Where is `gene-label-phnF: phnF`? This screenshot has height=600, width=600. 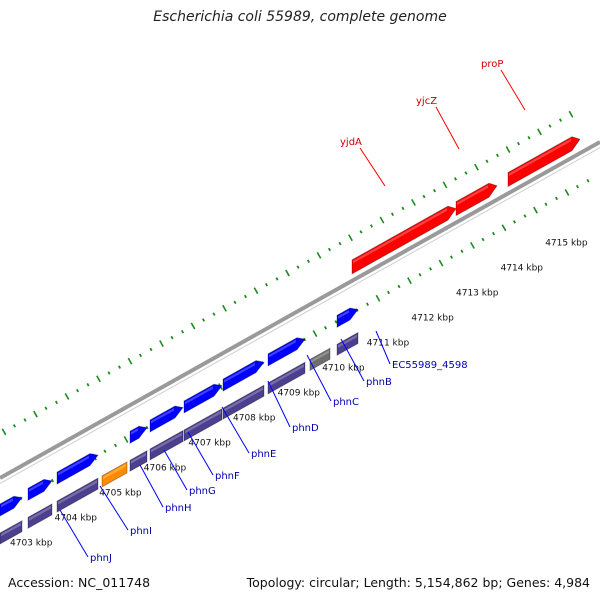 gene-label-phnF: phnF is located at coordinates (227, 476).